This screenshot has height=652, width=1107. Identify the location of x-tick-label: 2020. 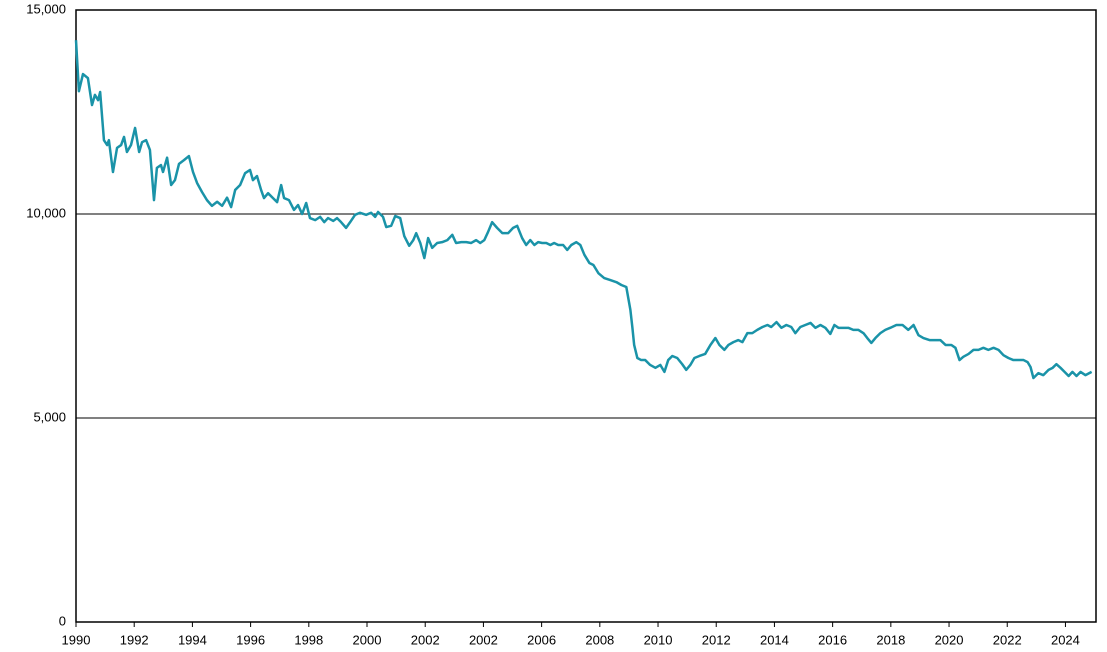
(949, 639).